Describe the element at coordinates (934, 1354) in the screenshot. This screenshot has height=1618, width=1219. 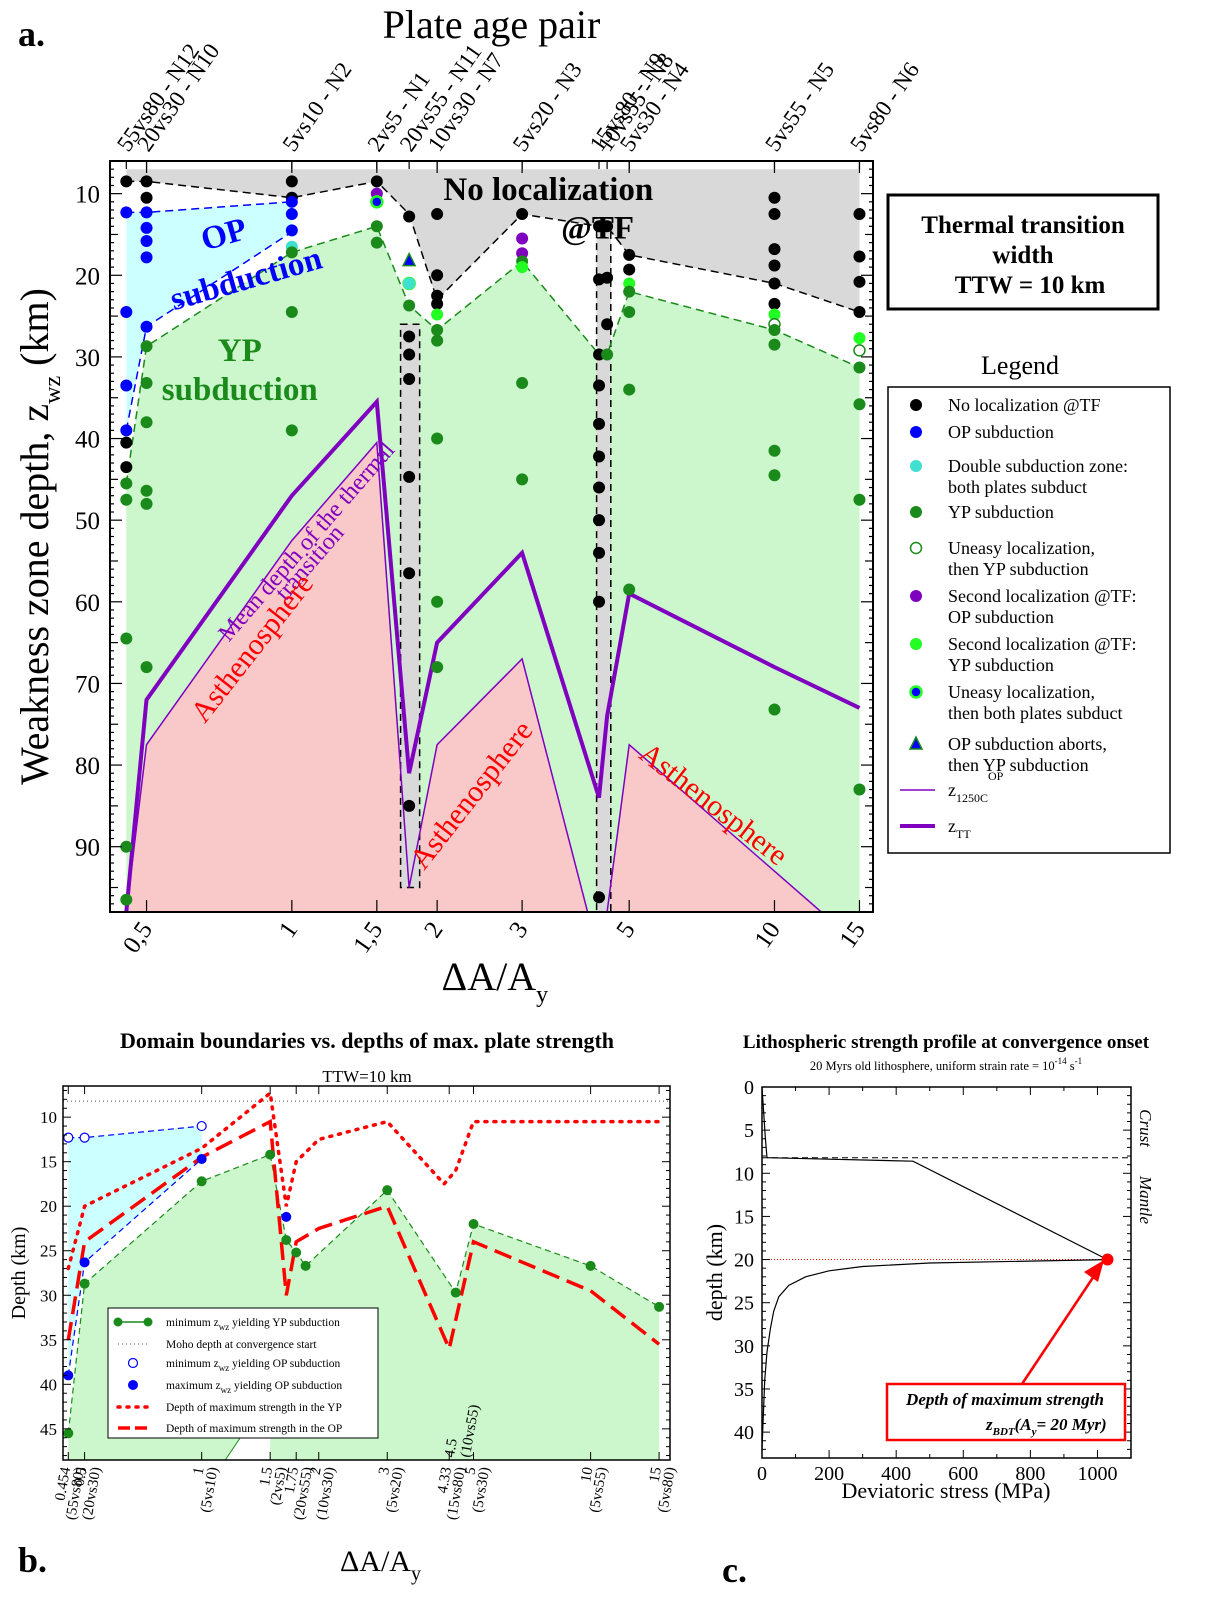
I see `profile-mantle_ductile` at that location.